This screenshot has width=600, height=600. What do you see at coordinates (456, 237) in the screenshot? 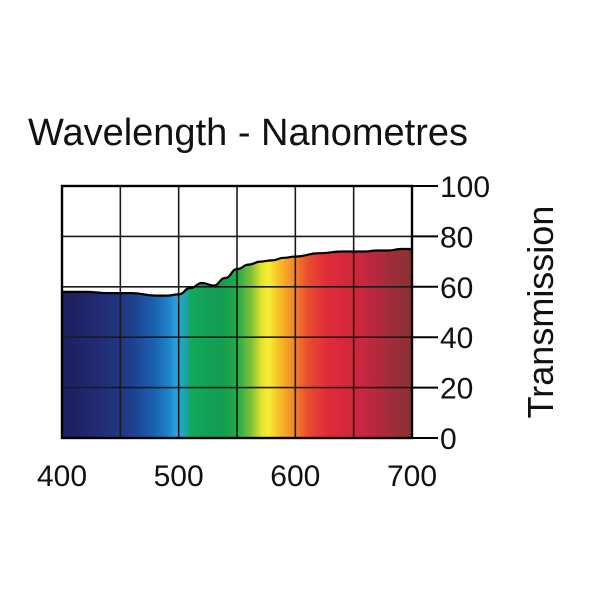
I see `y-tick-label: 80` at bounding box center [456, 237].